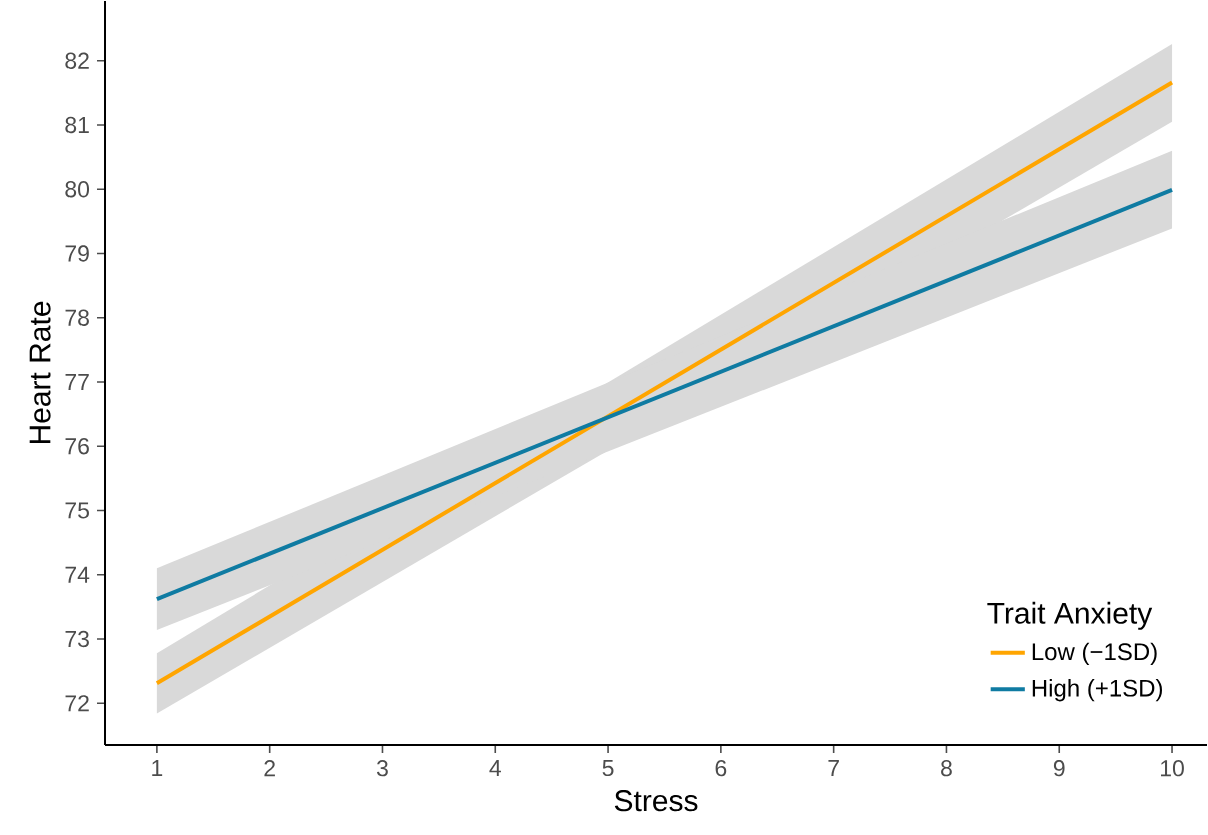 The width and height of the screenshot is (1208, 835). Describe the element at coordinates (77, 253) in the screenshot. I see `y-tick-label: 79` at that location.